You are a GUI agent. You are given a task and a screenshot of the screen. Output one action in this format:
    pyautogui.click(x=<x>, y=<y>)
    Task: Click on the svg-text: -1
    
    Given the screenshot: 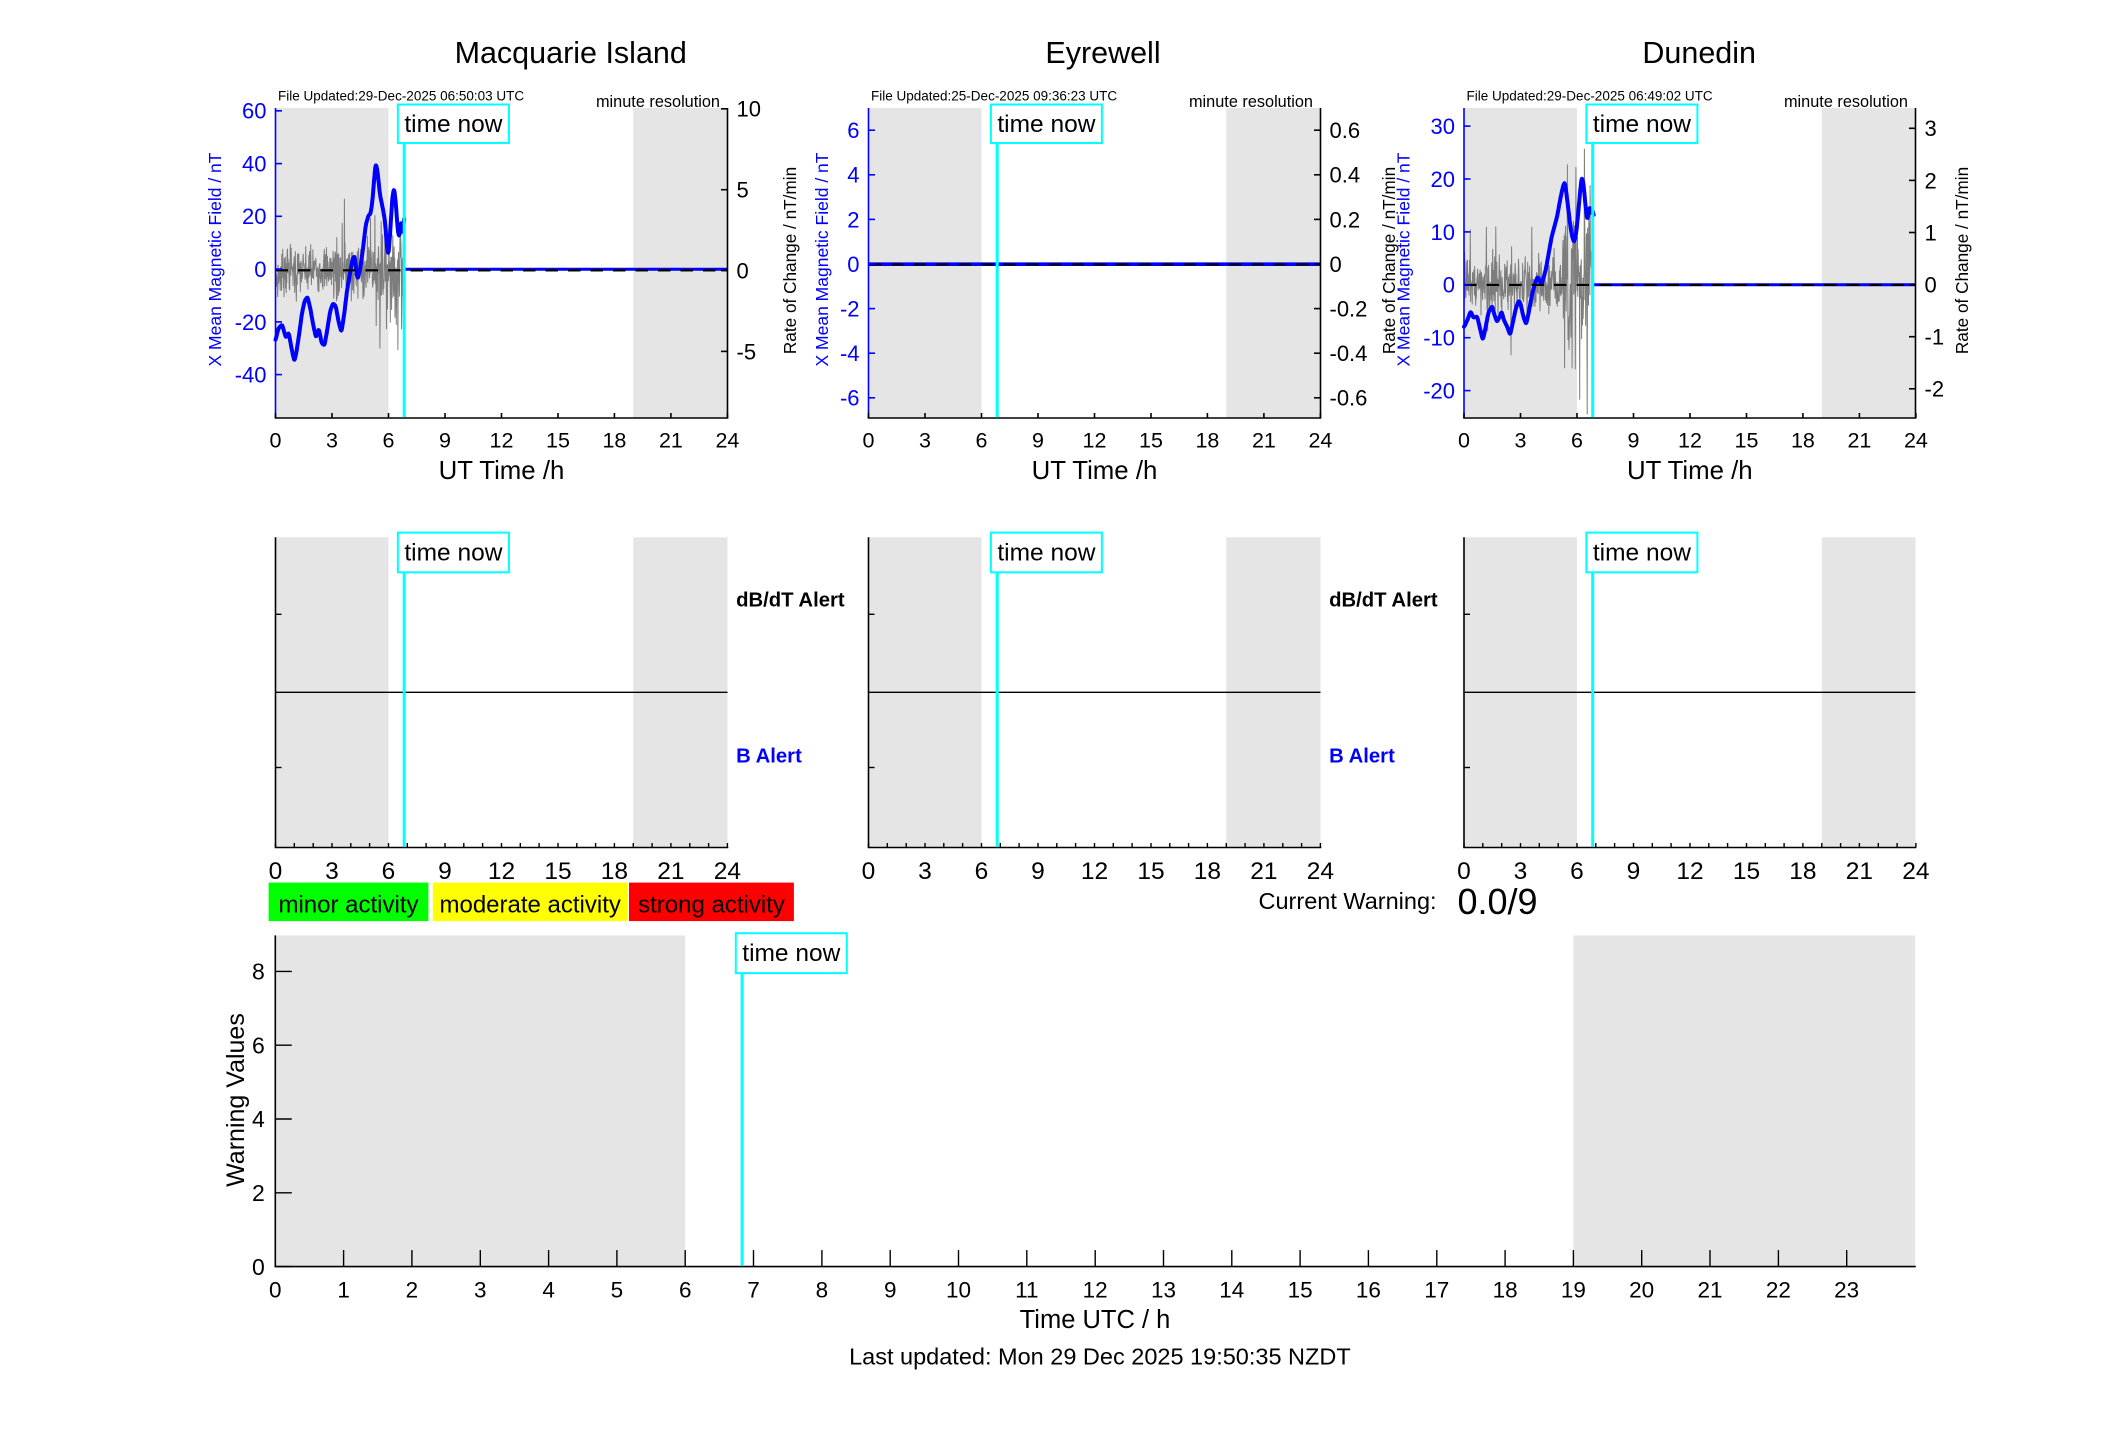 What is the action you would take?
    pyautogui.click(x=1935, y=337)
    